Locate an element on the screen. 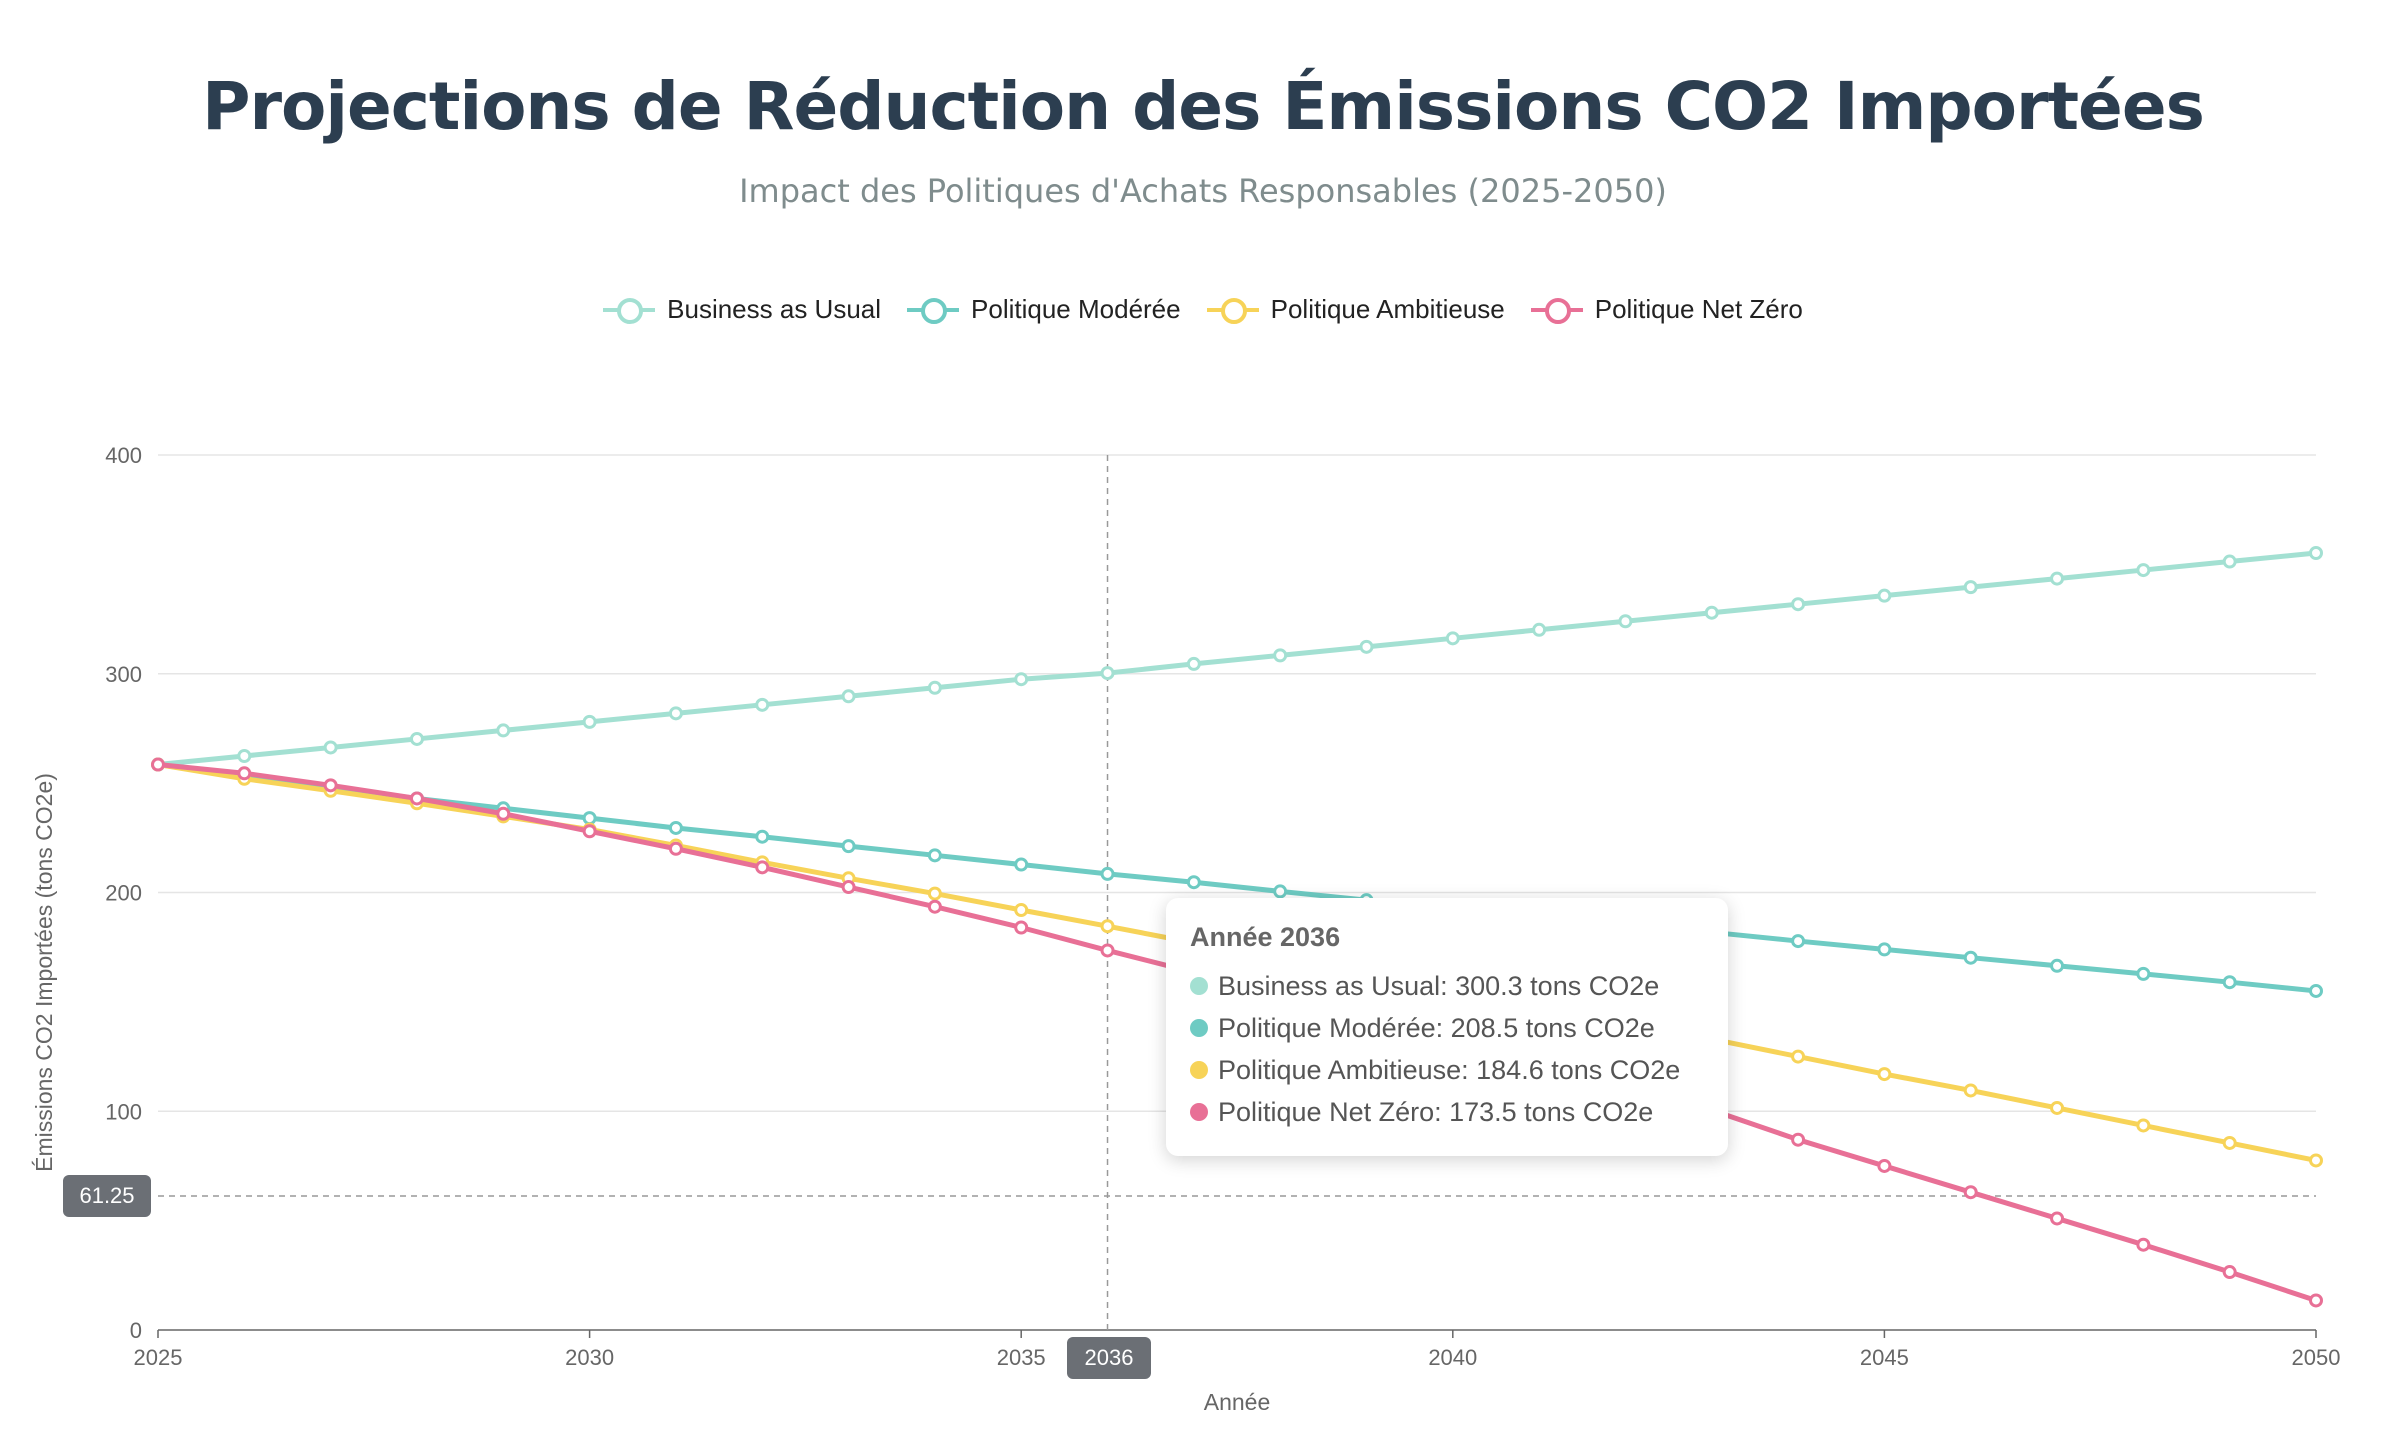 The width and height of the screenshot is (2406, 1454). tooltip-label-moderate: Politique Modérée: 208.5 tons CO2e is located at coordinates (1436, 1027).